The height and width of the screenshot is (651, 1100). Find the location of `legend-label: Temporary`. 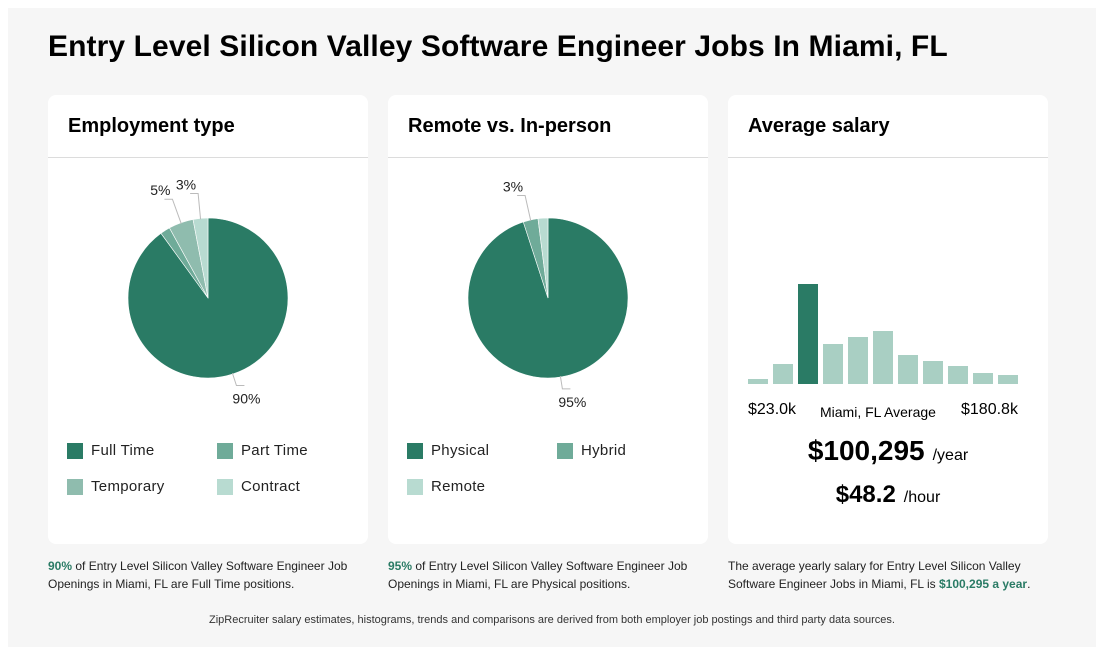

legend-label: Temporary is located at coordinates (128, 486).